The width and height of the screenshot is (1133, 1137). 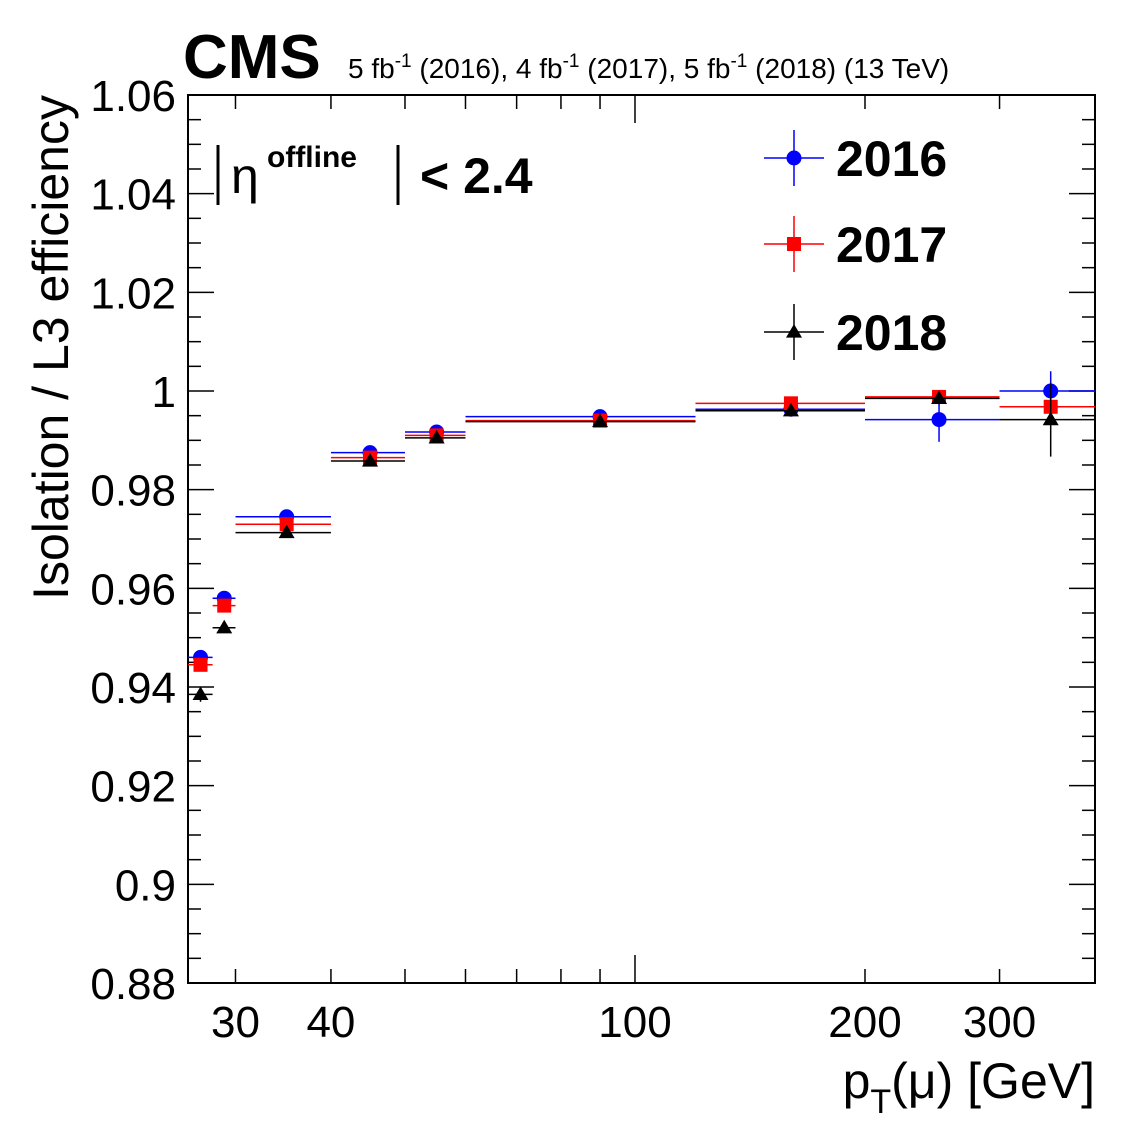 What do you see at coordinates (133, 688) in the screenshot?
I see `y-tick-label: 0.94` at bounding box center [133, 688].